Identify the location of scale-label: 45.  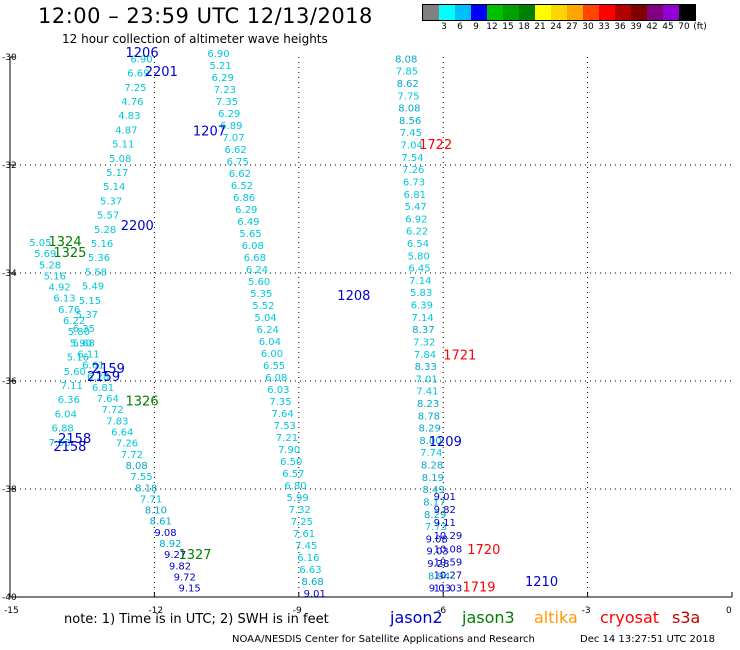
(668, 27).